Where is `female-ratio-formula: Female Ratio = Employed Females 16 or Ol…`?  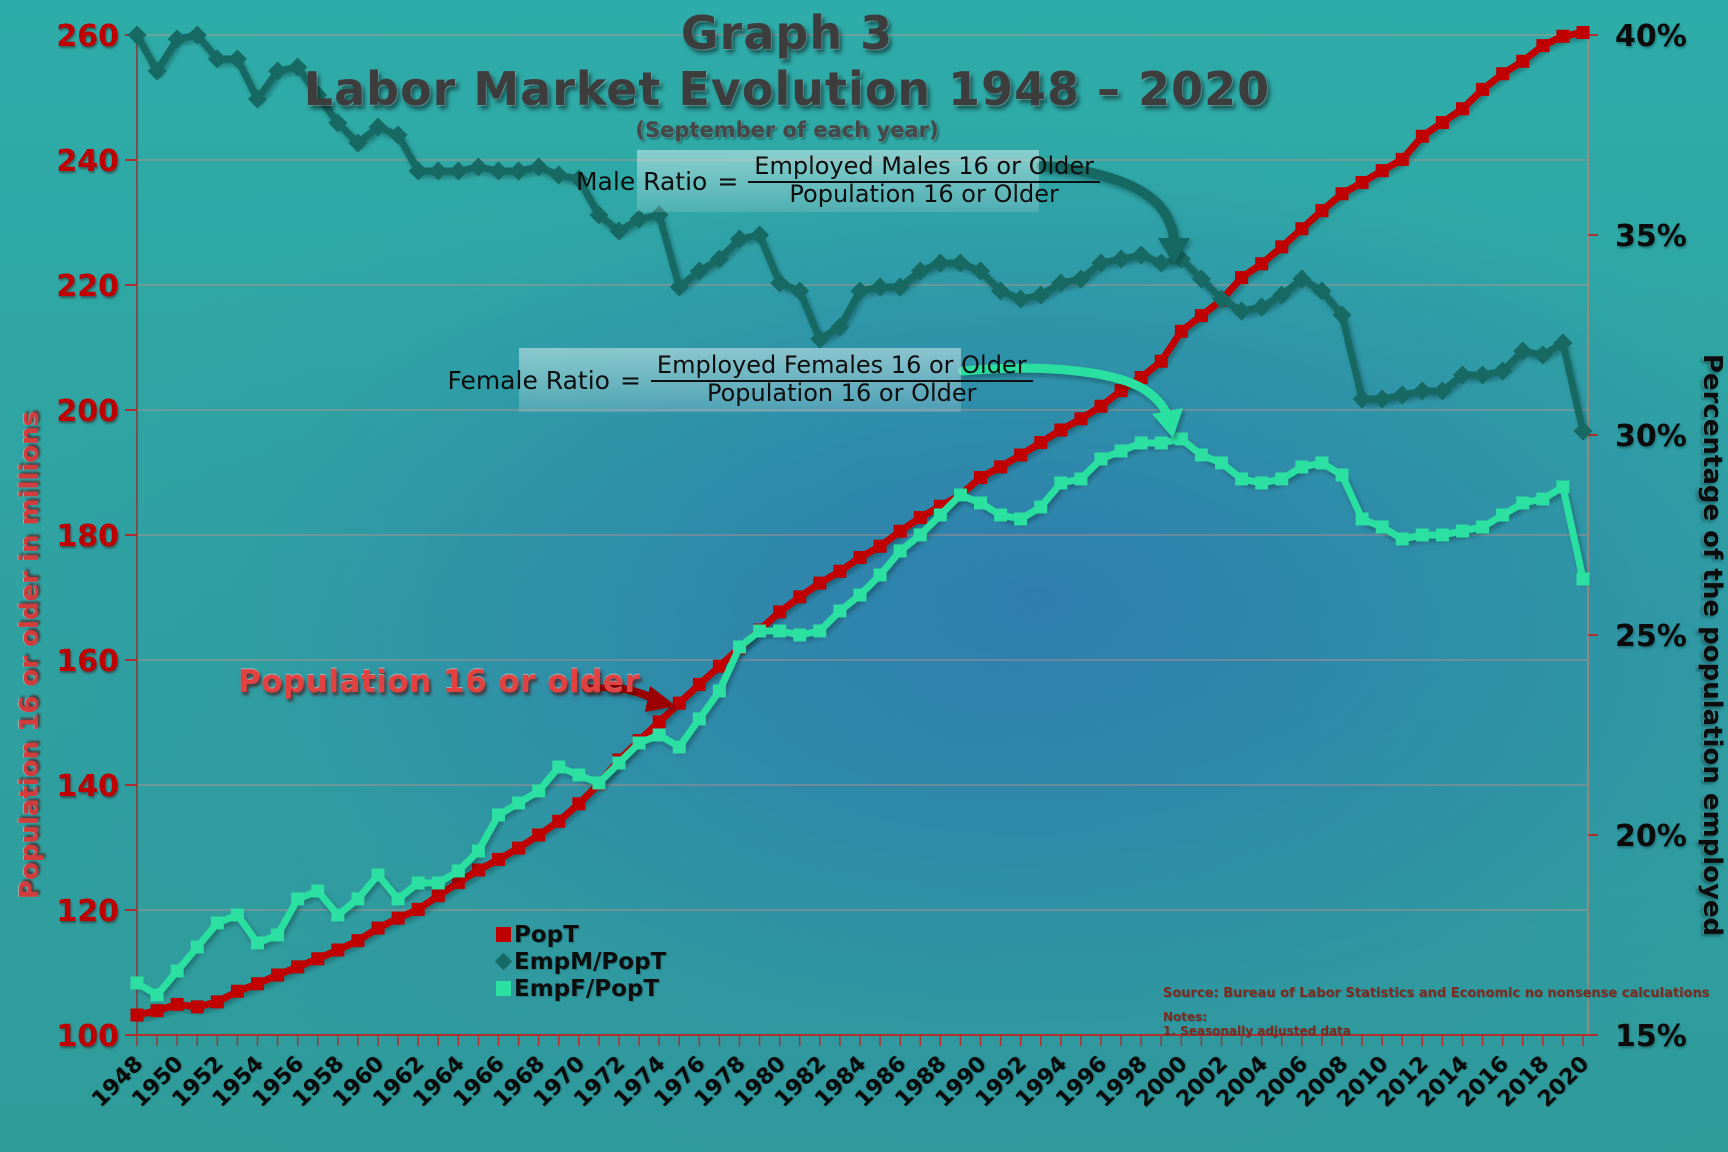 female-ratio-formula: Female Ratio = Employed Females 16 or Ol… is located at coordinates (740, 380).